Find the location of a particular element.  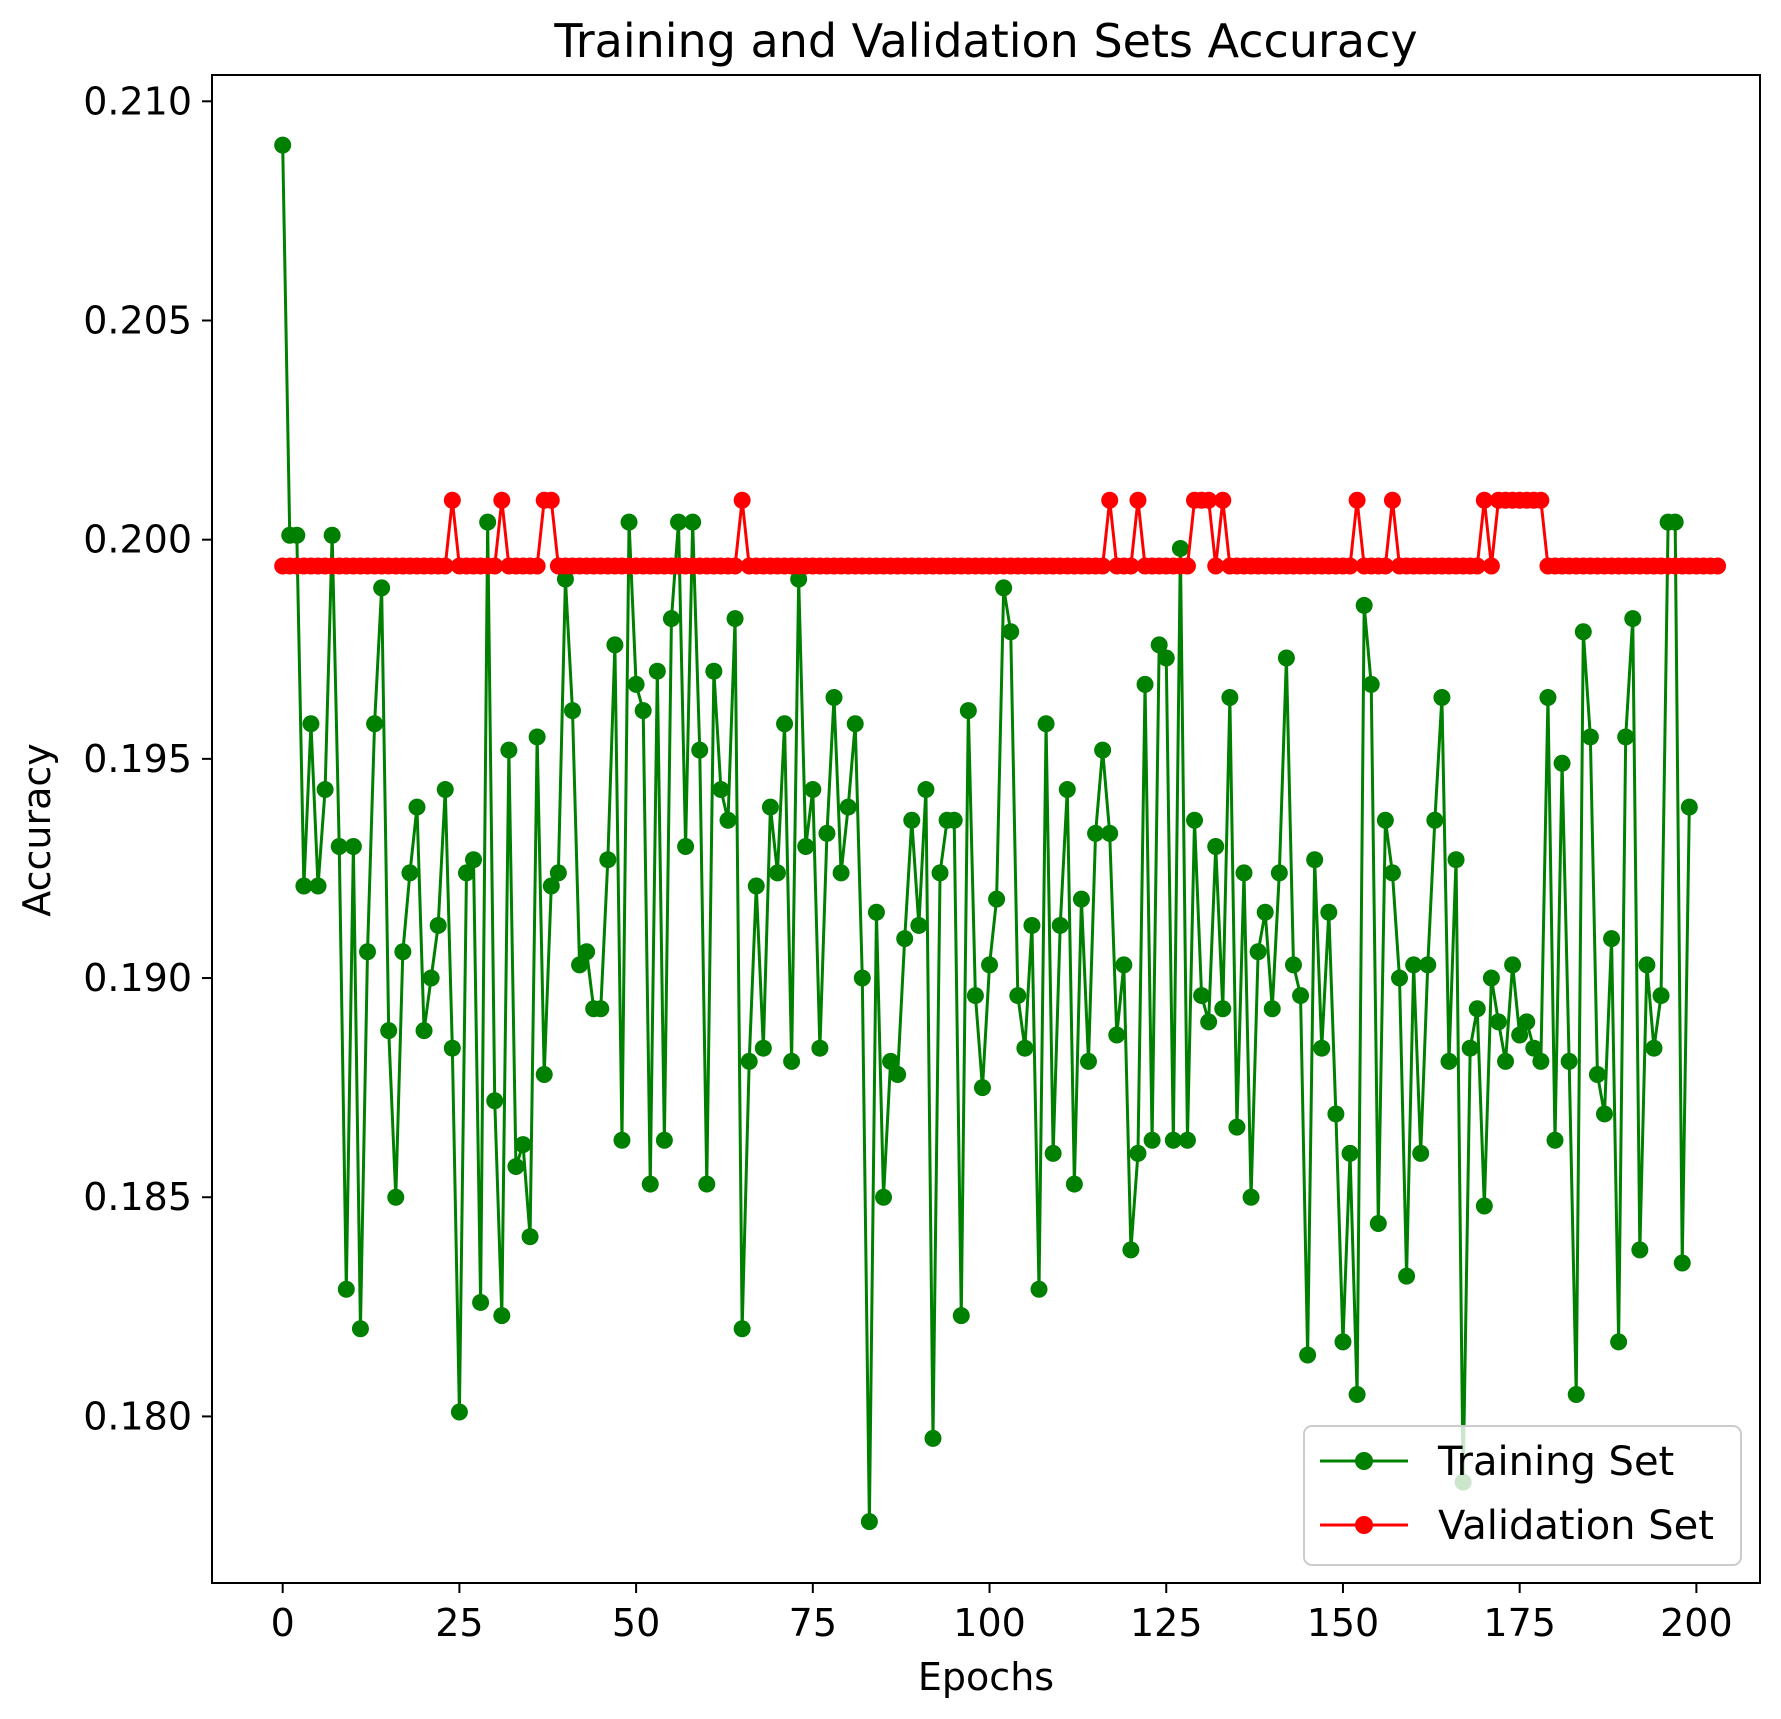

y-tick-label: 0.185 is located at coordinates (137, 1197).